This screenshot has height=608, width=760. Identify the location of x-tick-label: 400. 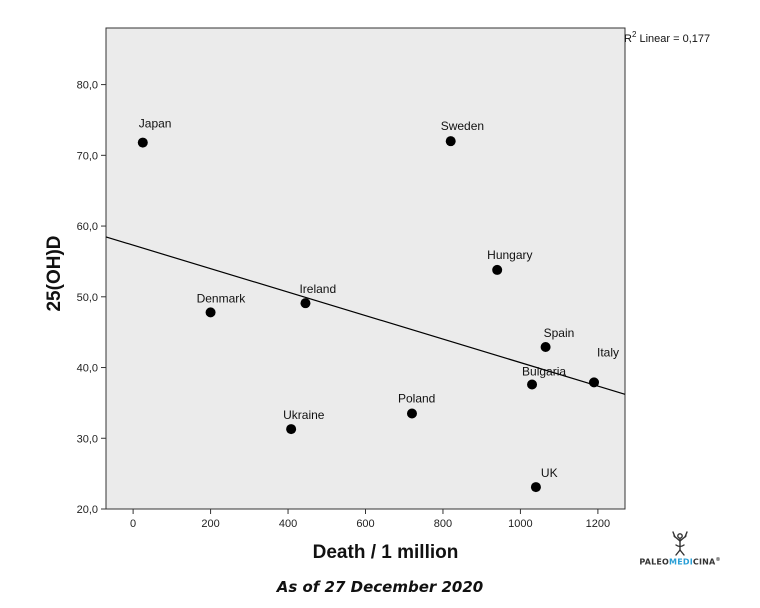
(288, 524).